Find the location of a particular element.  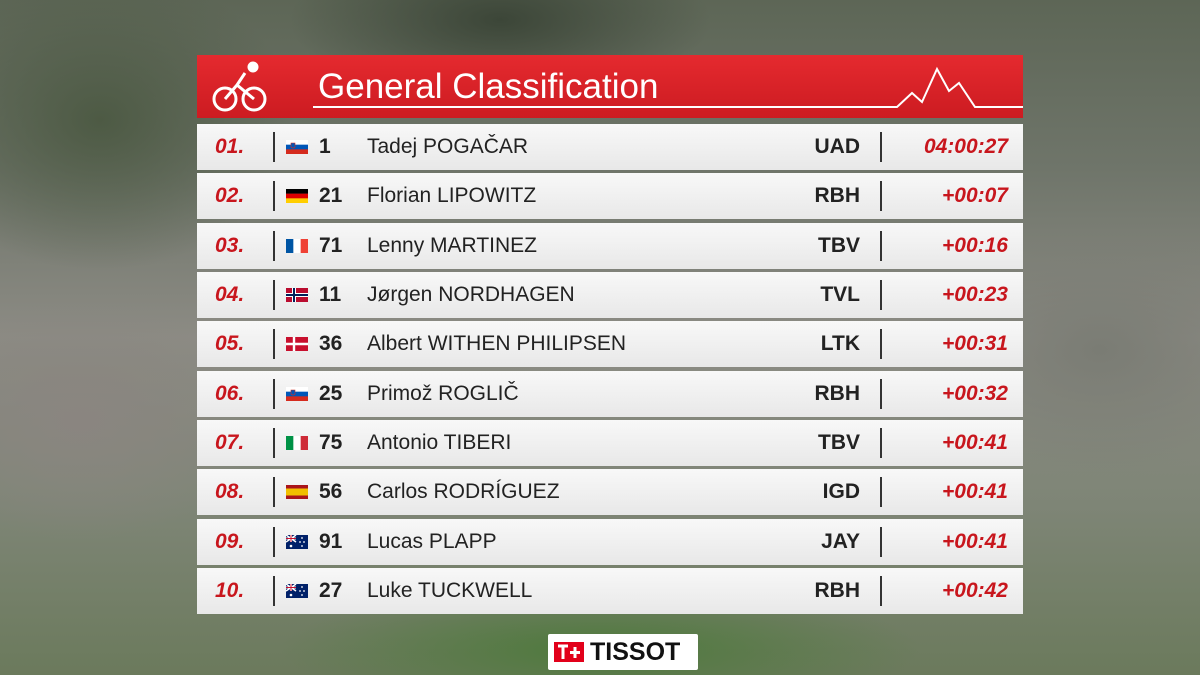

rider-name: Tadej POGAČAR is located at coordinates (448, 146).